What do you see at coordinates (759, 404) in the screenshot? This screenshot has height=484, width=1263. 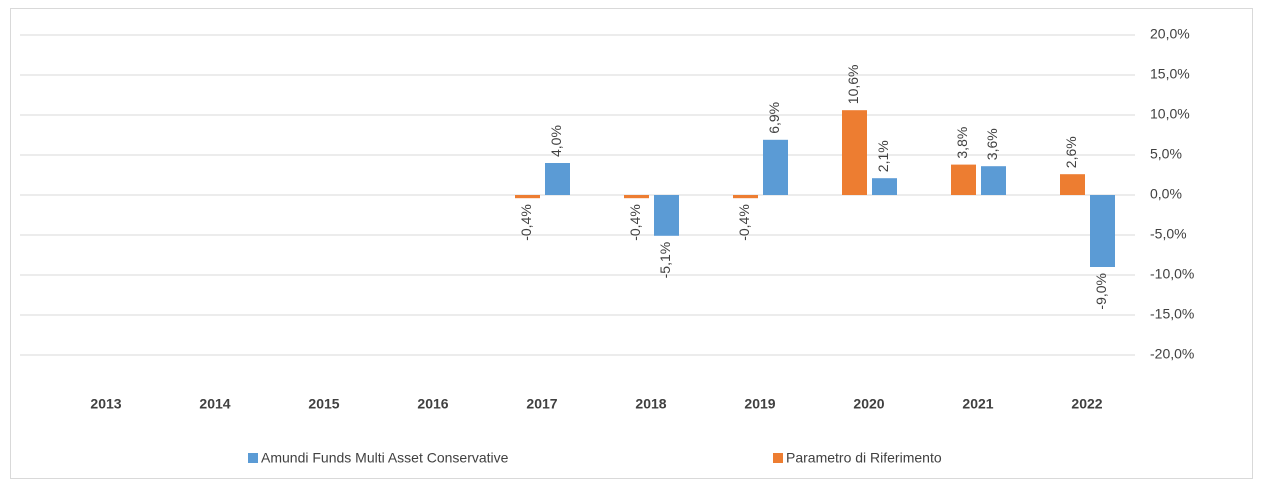 I see `x-tick-label: 2019` at bounding box center [759, 404].